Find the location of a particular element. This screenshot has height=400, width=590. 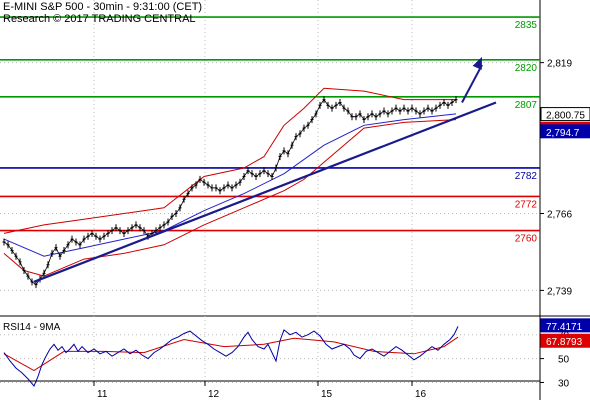

level-label-2807: 2807 is located at coordinates (526, 105).